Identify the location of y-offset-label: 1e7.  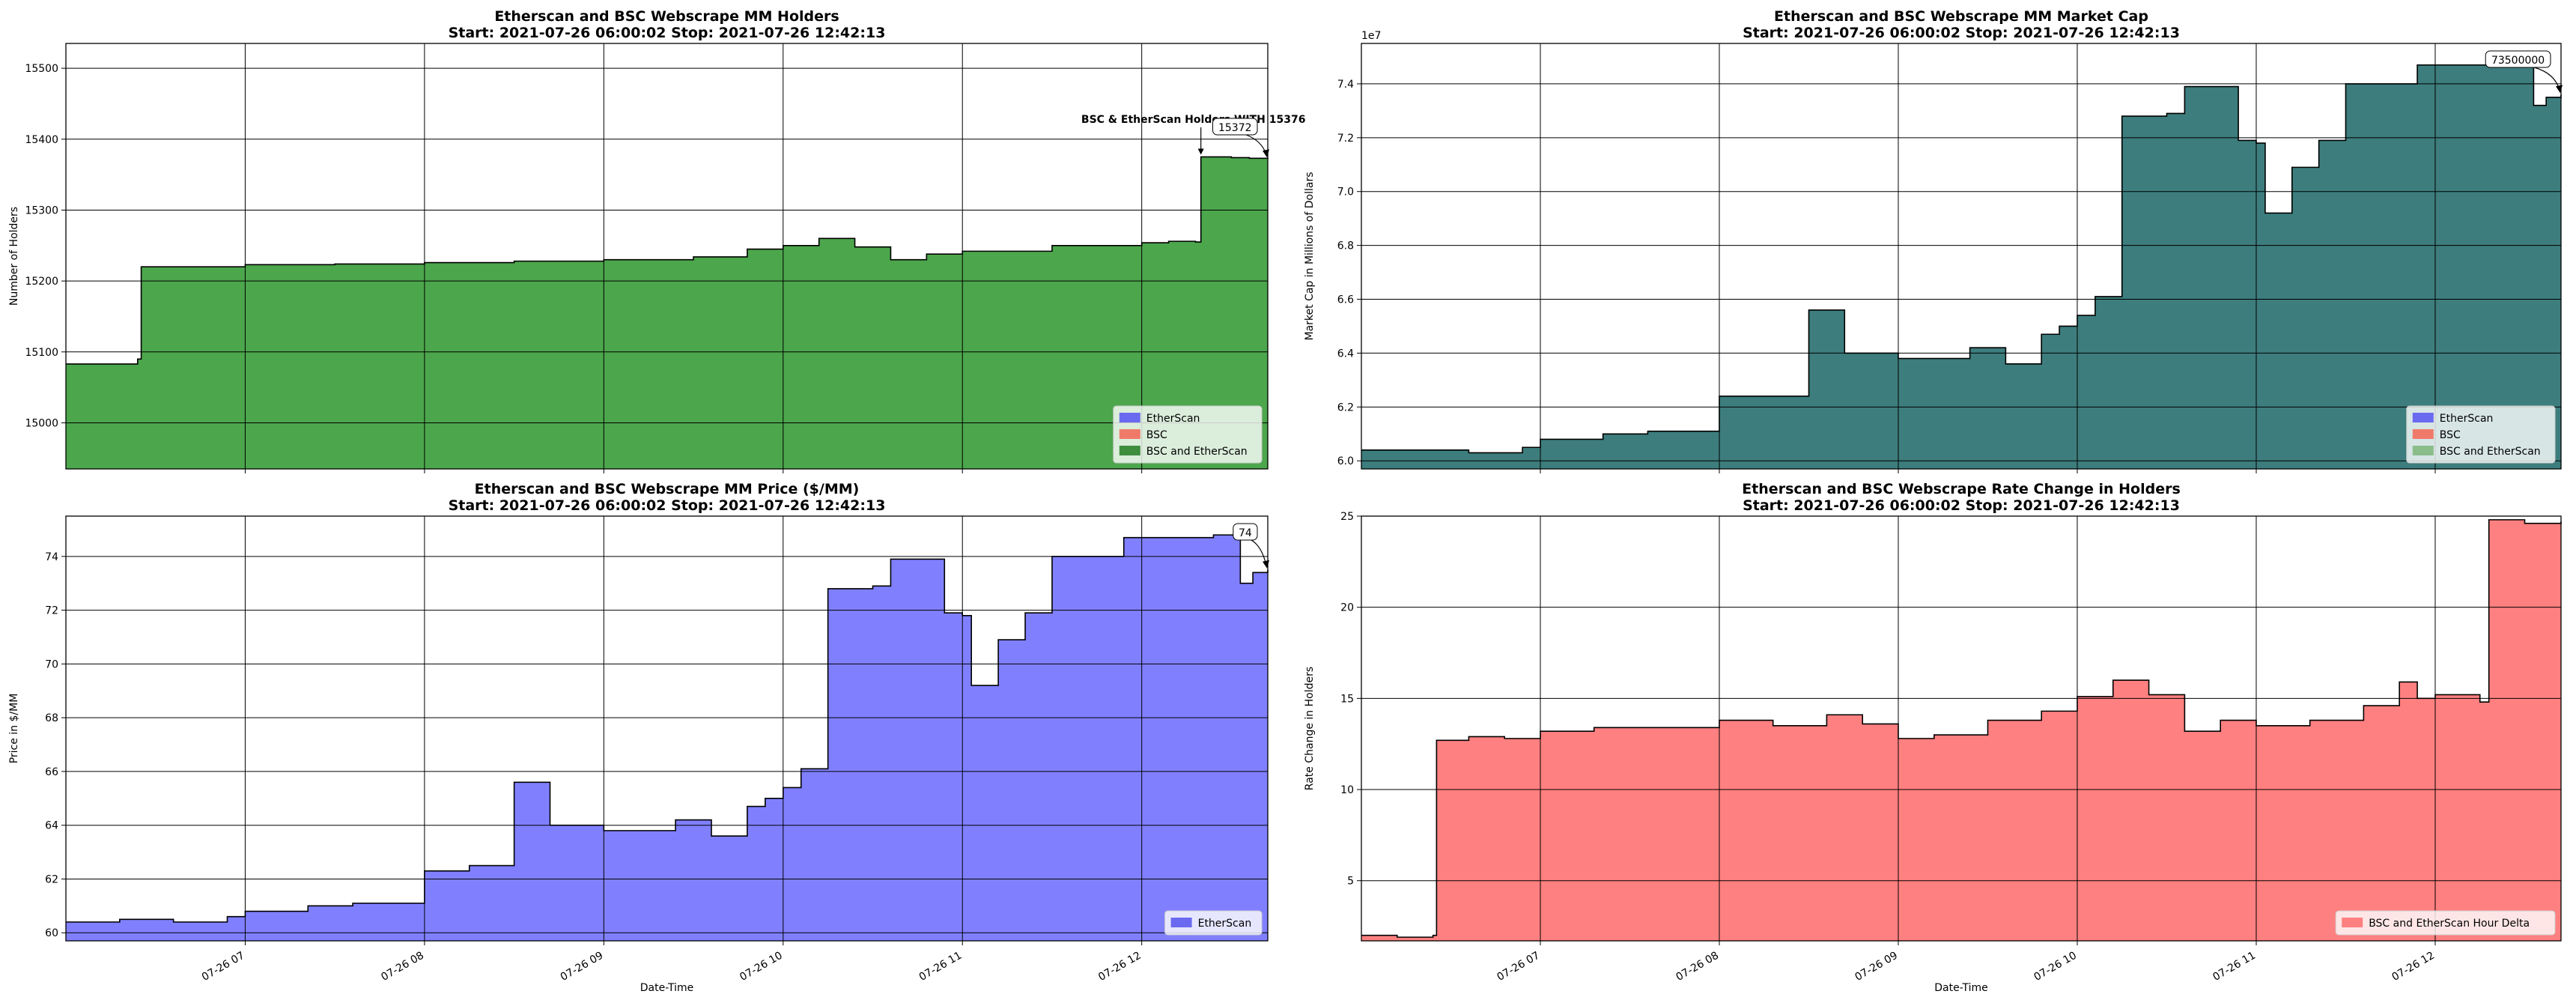
(1371, 36).